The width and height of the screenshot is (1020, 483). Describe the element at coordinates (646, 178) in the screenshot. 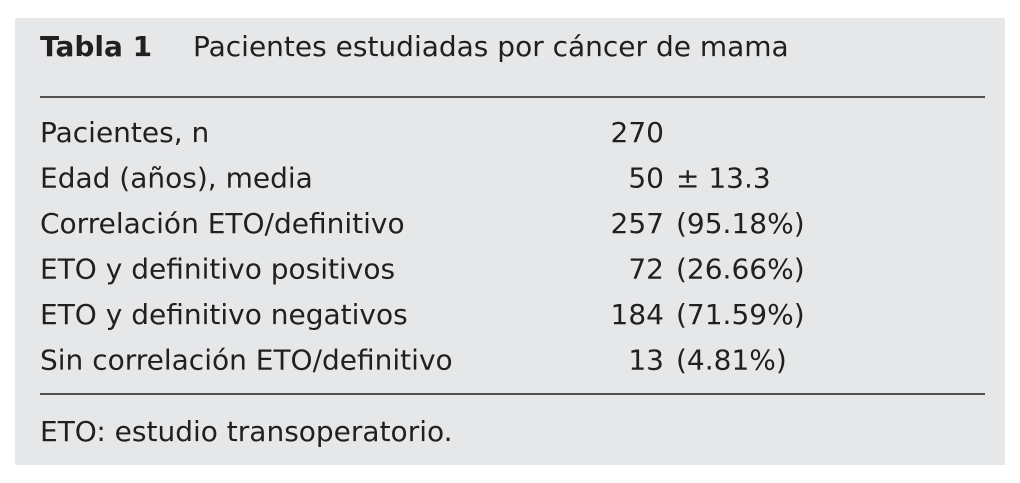

I see `row-value: 50` at that location.